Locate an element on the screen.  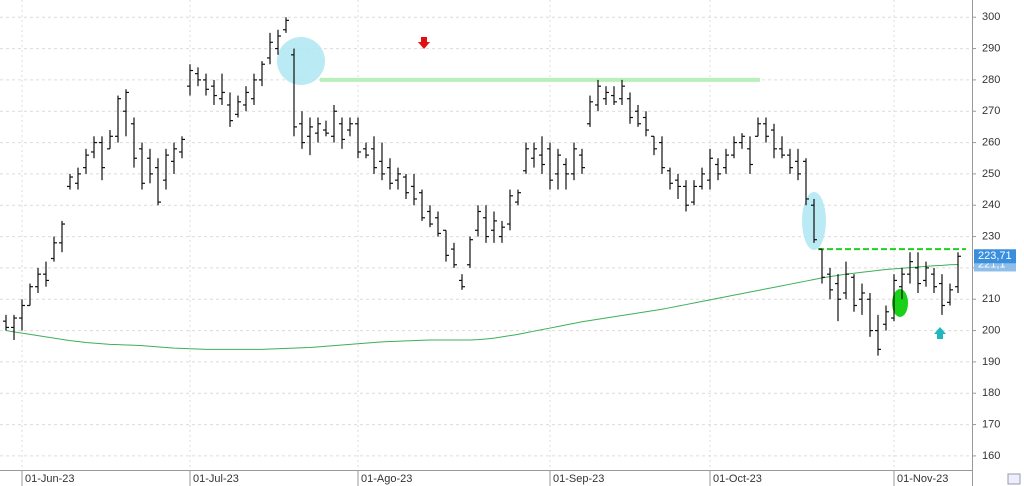
y-tick-label: 180 is located at coordinates (991, 393).